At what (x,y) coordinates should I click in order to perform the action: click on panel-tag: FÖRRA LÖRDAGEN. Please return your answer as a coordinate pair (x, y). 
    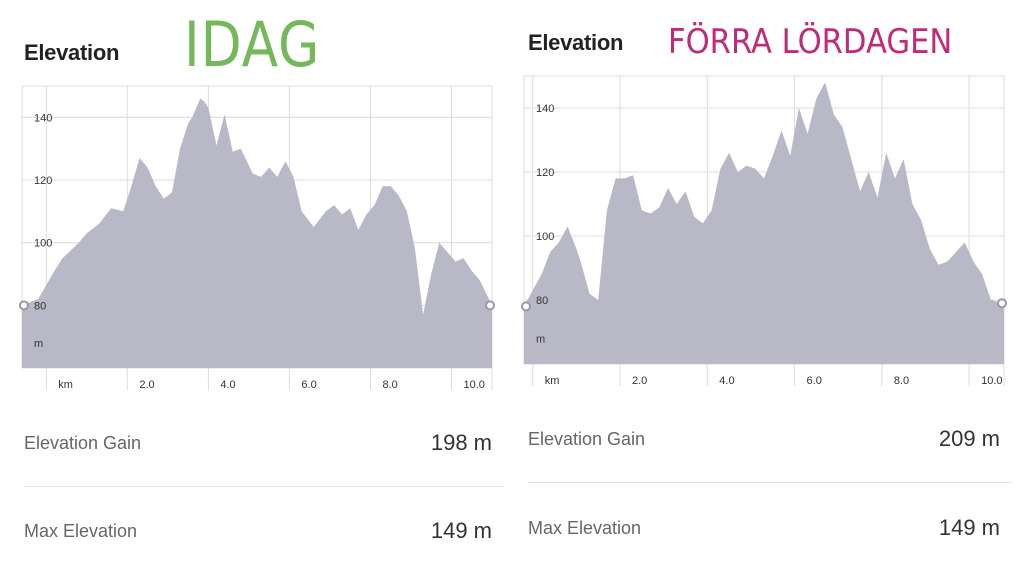
    Looking at the image, I should click on (810, 42).